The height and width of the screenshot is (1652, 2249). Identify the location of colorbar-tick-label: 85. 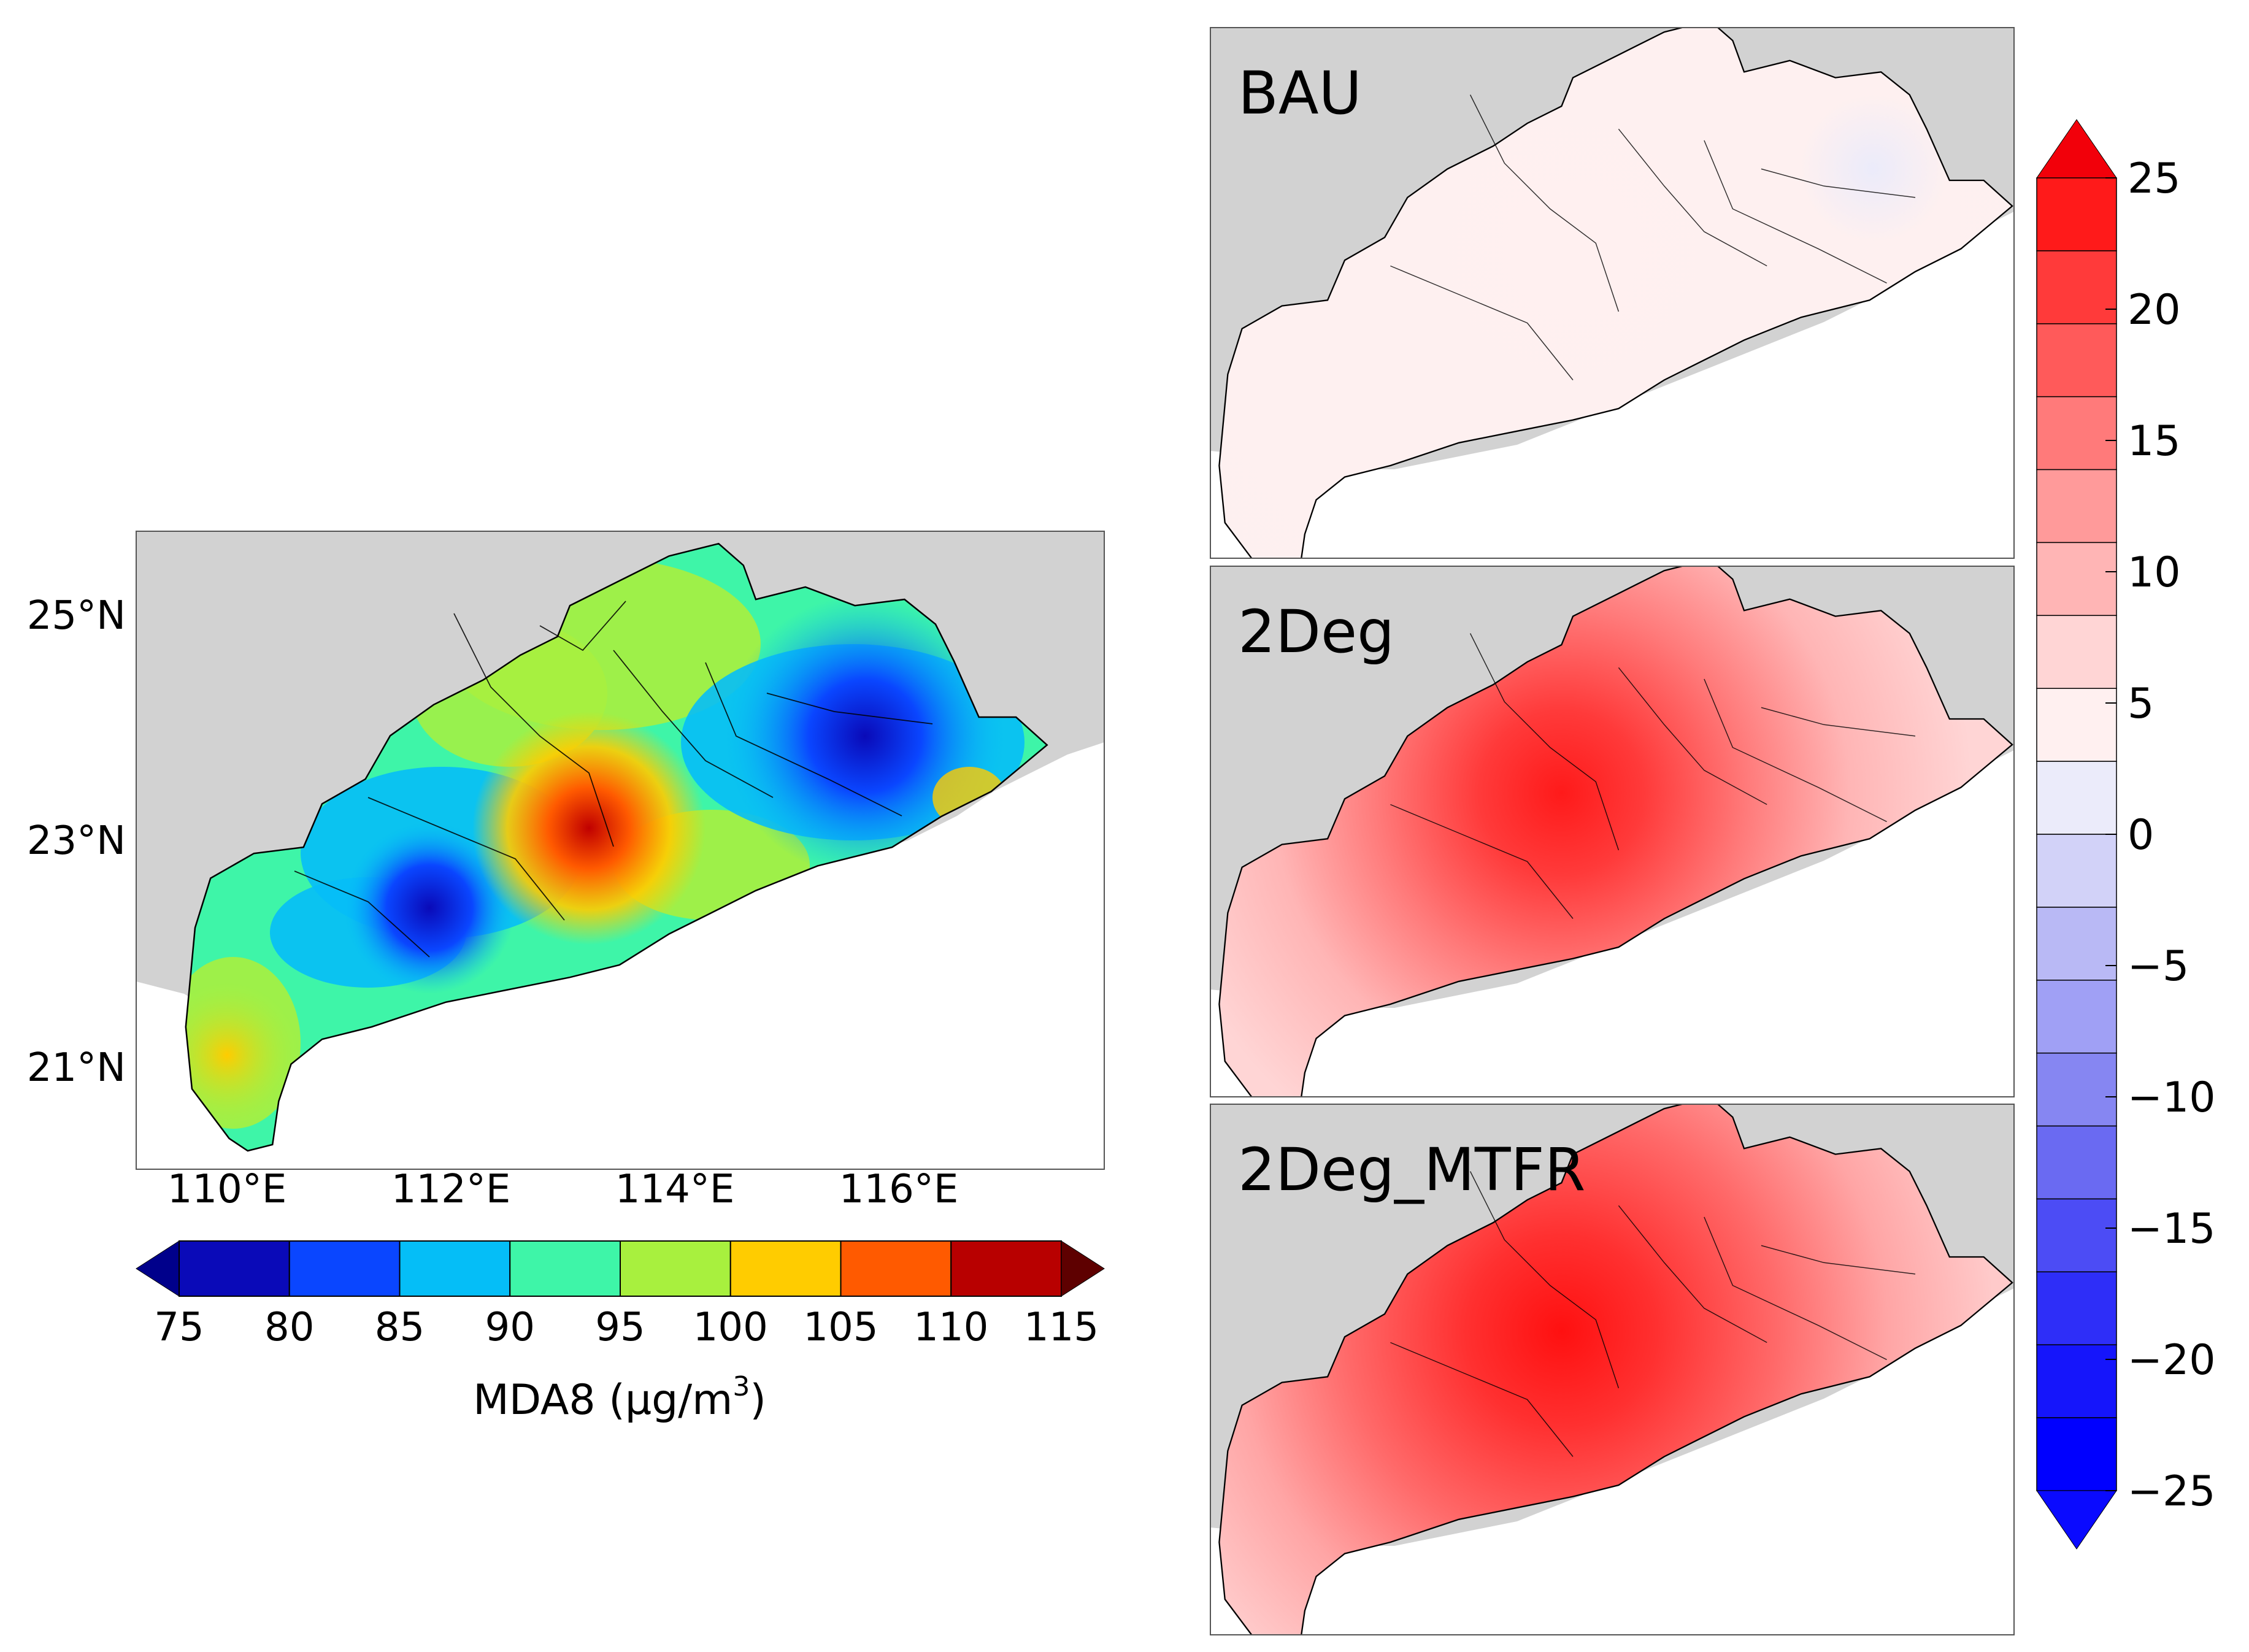
(400, 1327).